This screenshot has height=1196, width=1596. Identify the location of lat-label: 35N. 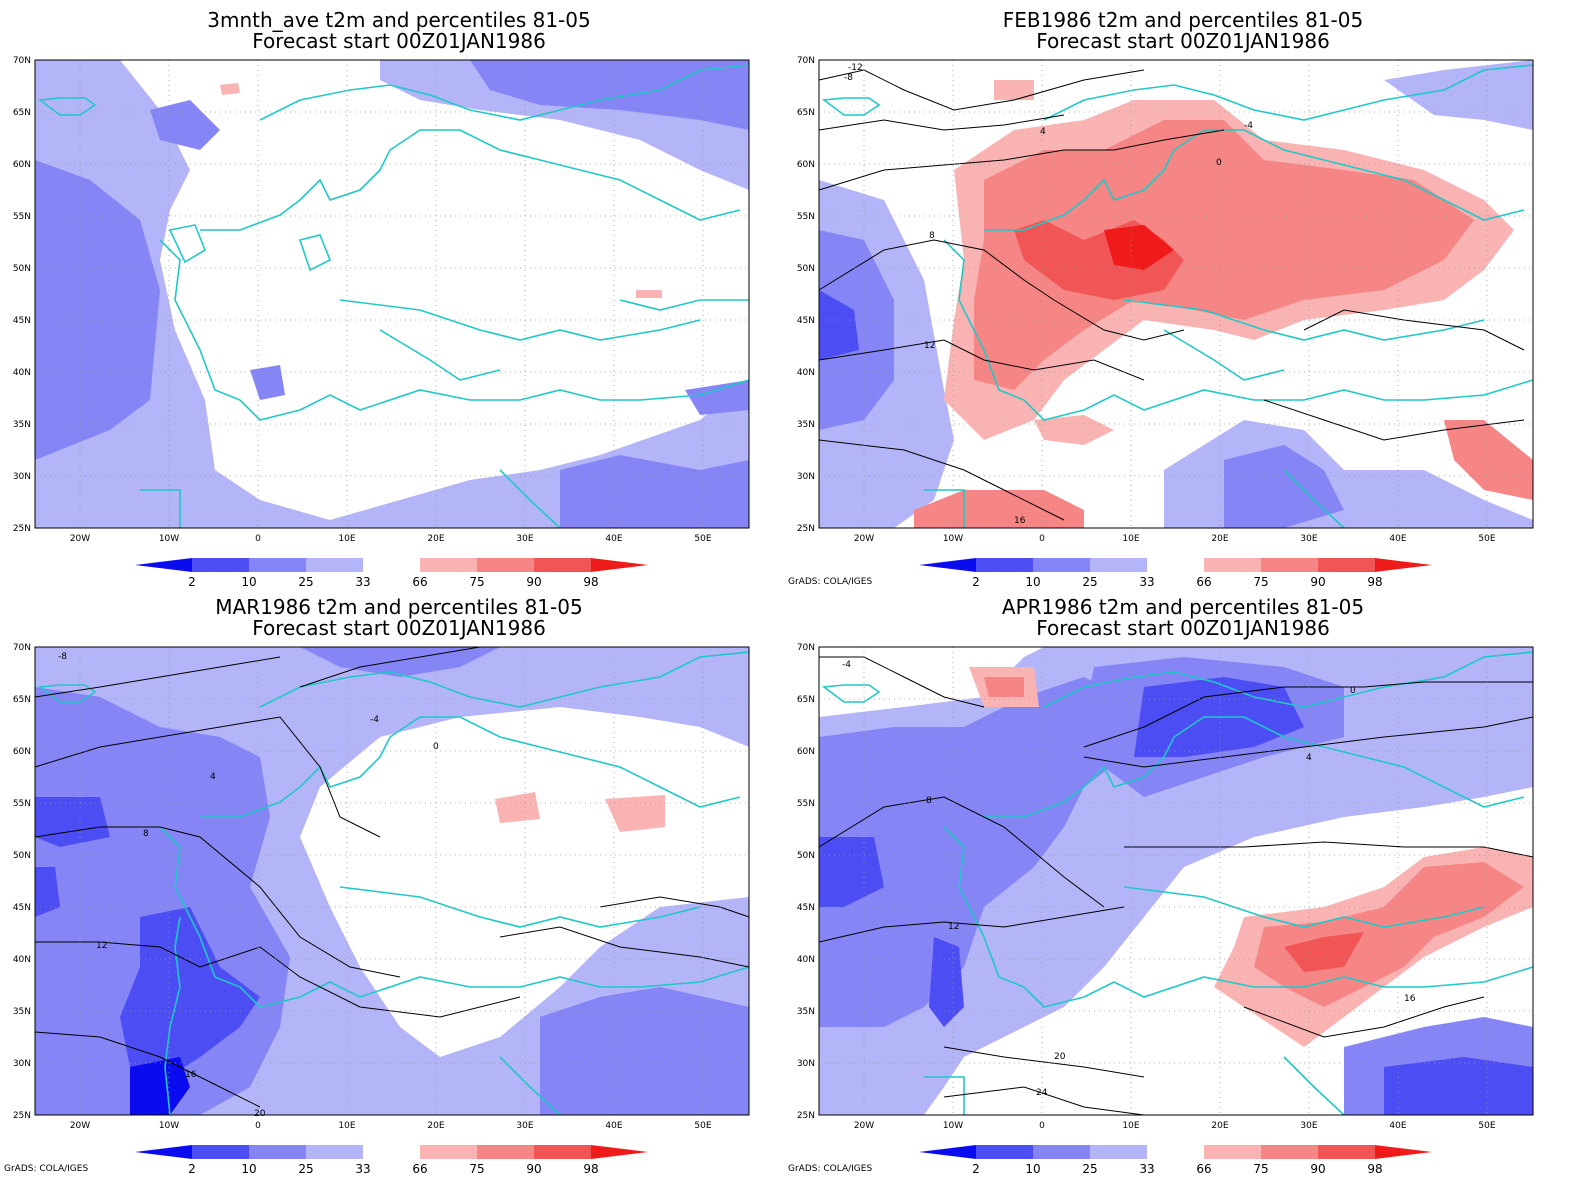
(806, 425).